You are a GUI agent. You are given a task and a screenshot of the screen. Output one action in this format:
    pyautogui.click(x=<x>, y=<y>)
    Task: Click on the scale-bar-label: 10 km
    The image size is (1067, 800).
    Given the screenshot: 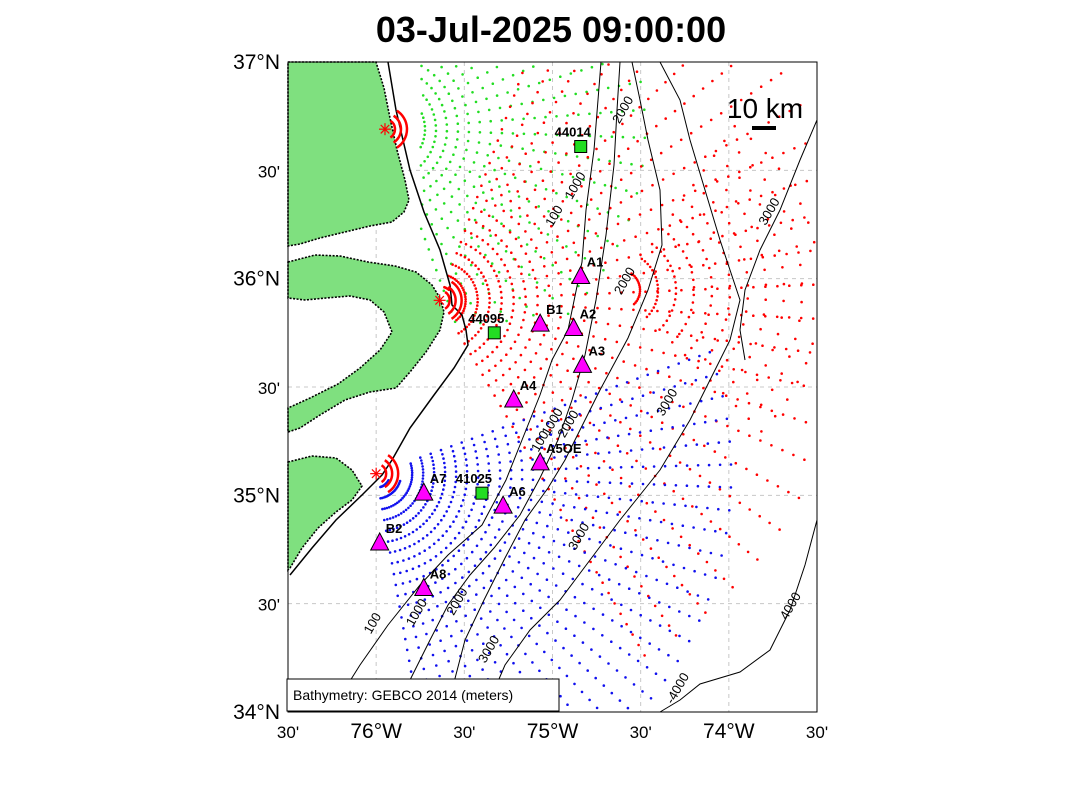 What is the action you would take?
    pyautogui.click(x=765, y=108)
    